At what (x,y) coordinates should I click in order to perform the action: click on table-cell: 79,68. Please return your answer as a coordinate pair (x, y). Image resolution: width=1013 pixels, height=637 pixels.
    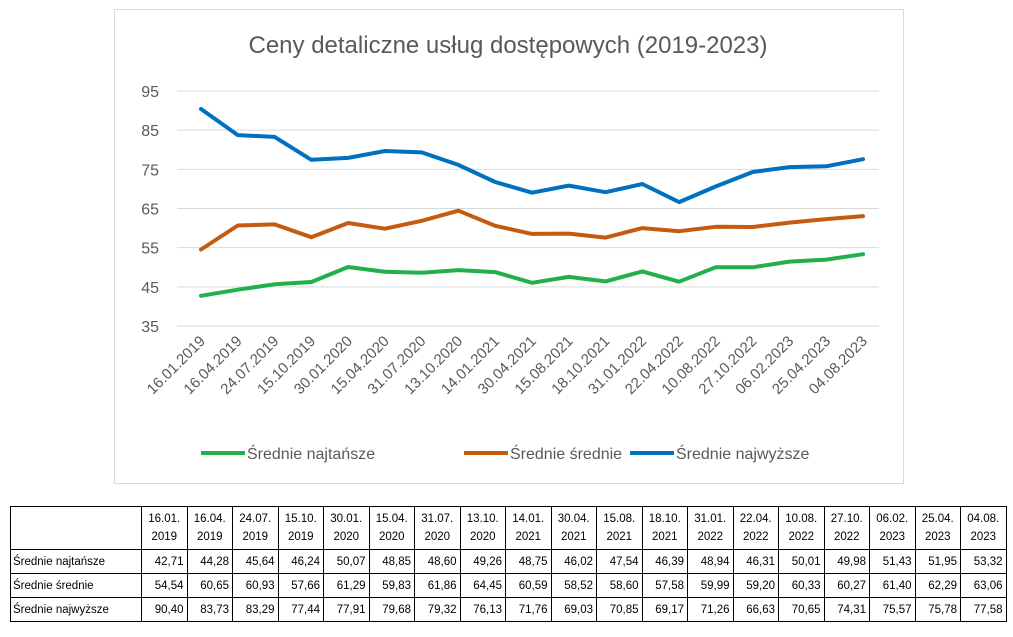
    Looking at the image, I should click on (391, 609).